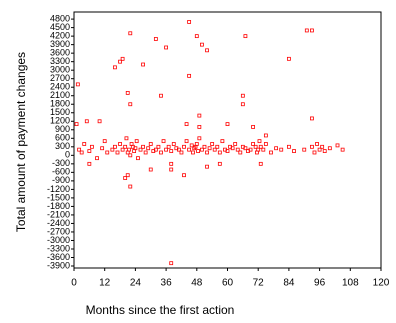  What do you see at coordinates (228, 283) in the screenshot?
I see `x-tick-label: 60` at bounding box center [228, 283].